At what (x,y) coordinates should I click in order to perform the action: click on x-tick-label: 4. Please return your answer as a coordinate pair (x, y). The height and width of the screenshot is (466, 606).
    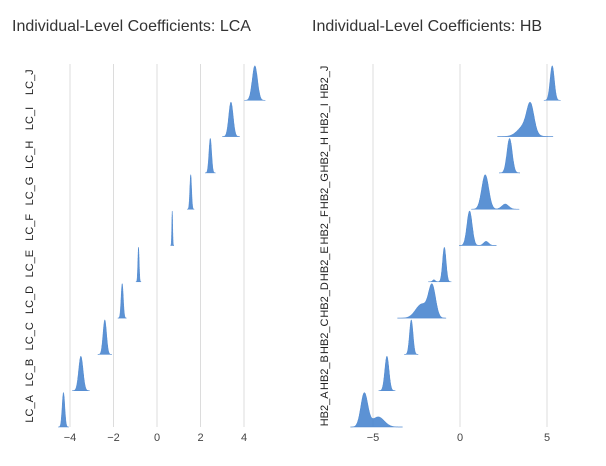
    Looking at the image, I should click on (244, 438).